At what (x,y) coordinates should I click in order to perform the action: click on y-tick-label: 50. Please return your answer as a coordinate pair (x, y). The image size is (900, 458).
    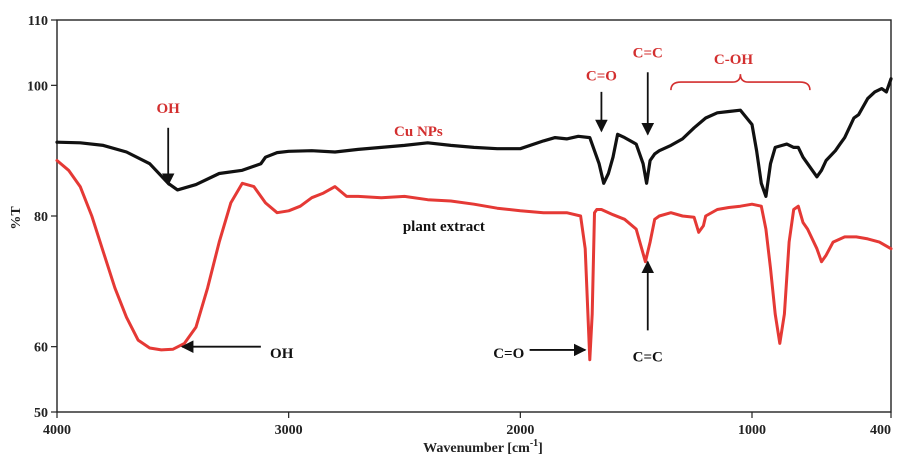
    Looking at the image, I should click on (41, 413).